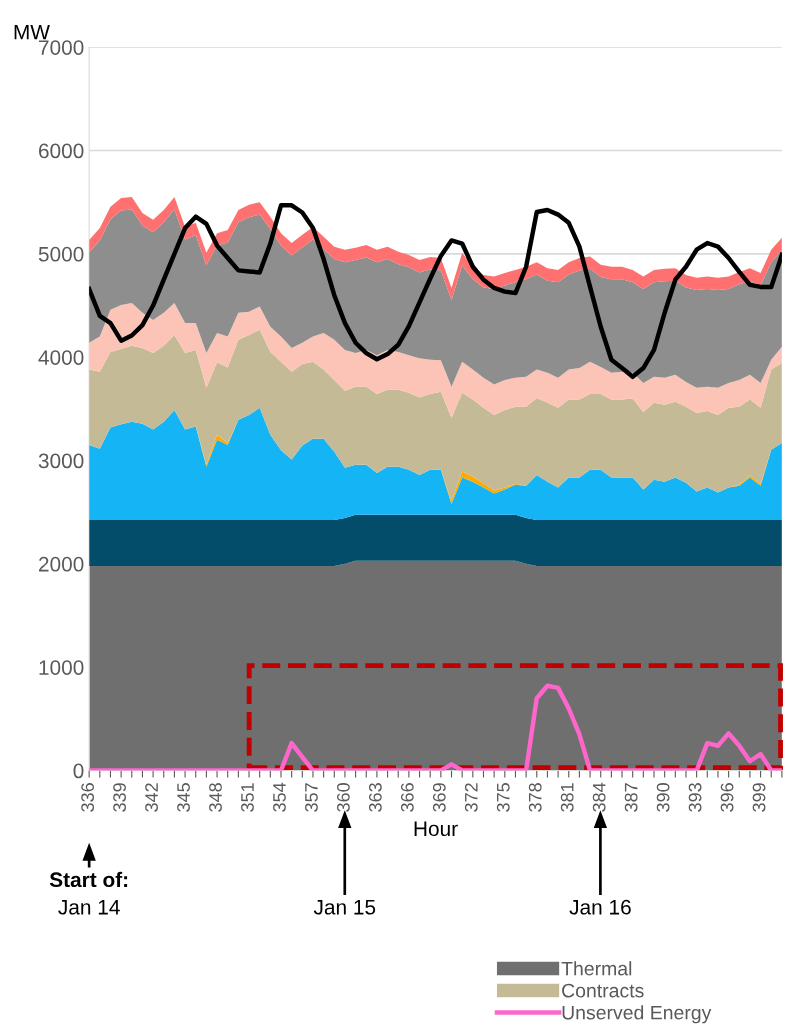 This screenshot has height=1026, width=789. Describe the element at coordinates (183, 797) in the screenshot. I see `x-tick-label: 345` at that location.